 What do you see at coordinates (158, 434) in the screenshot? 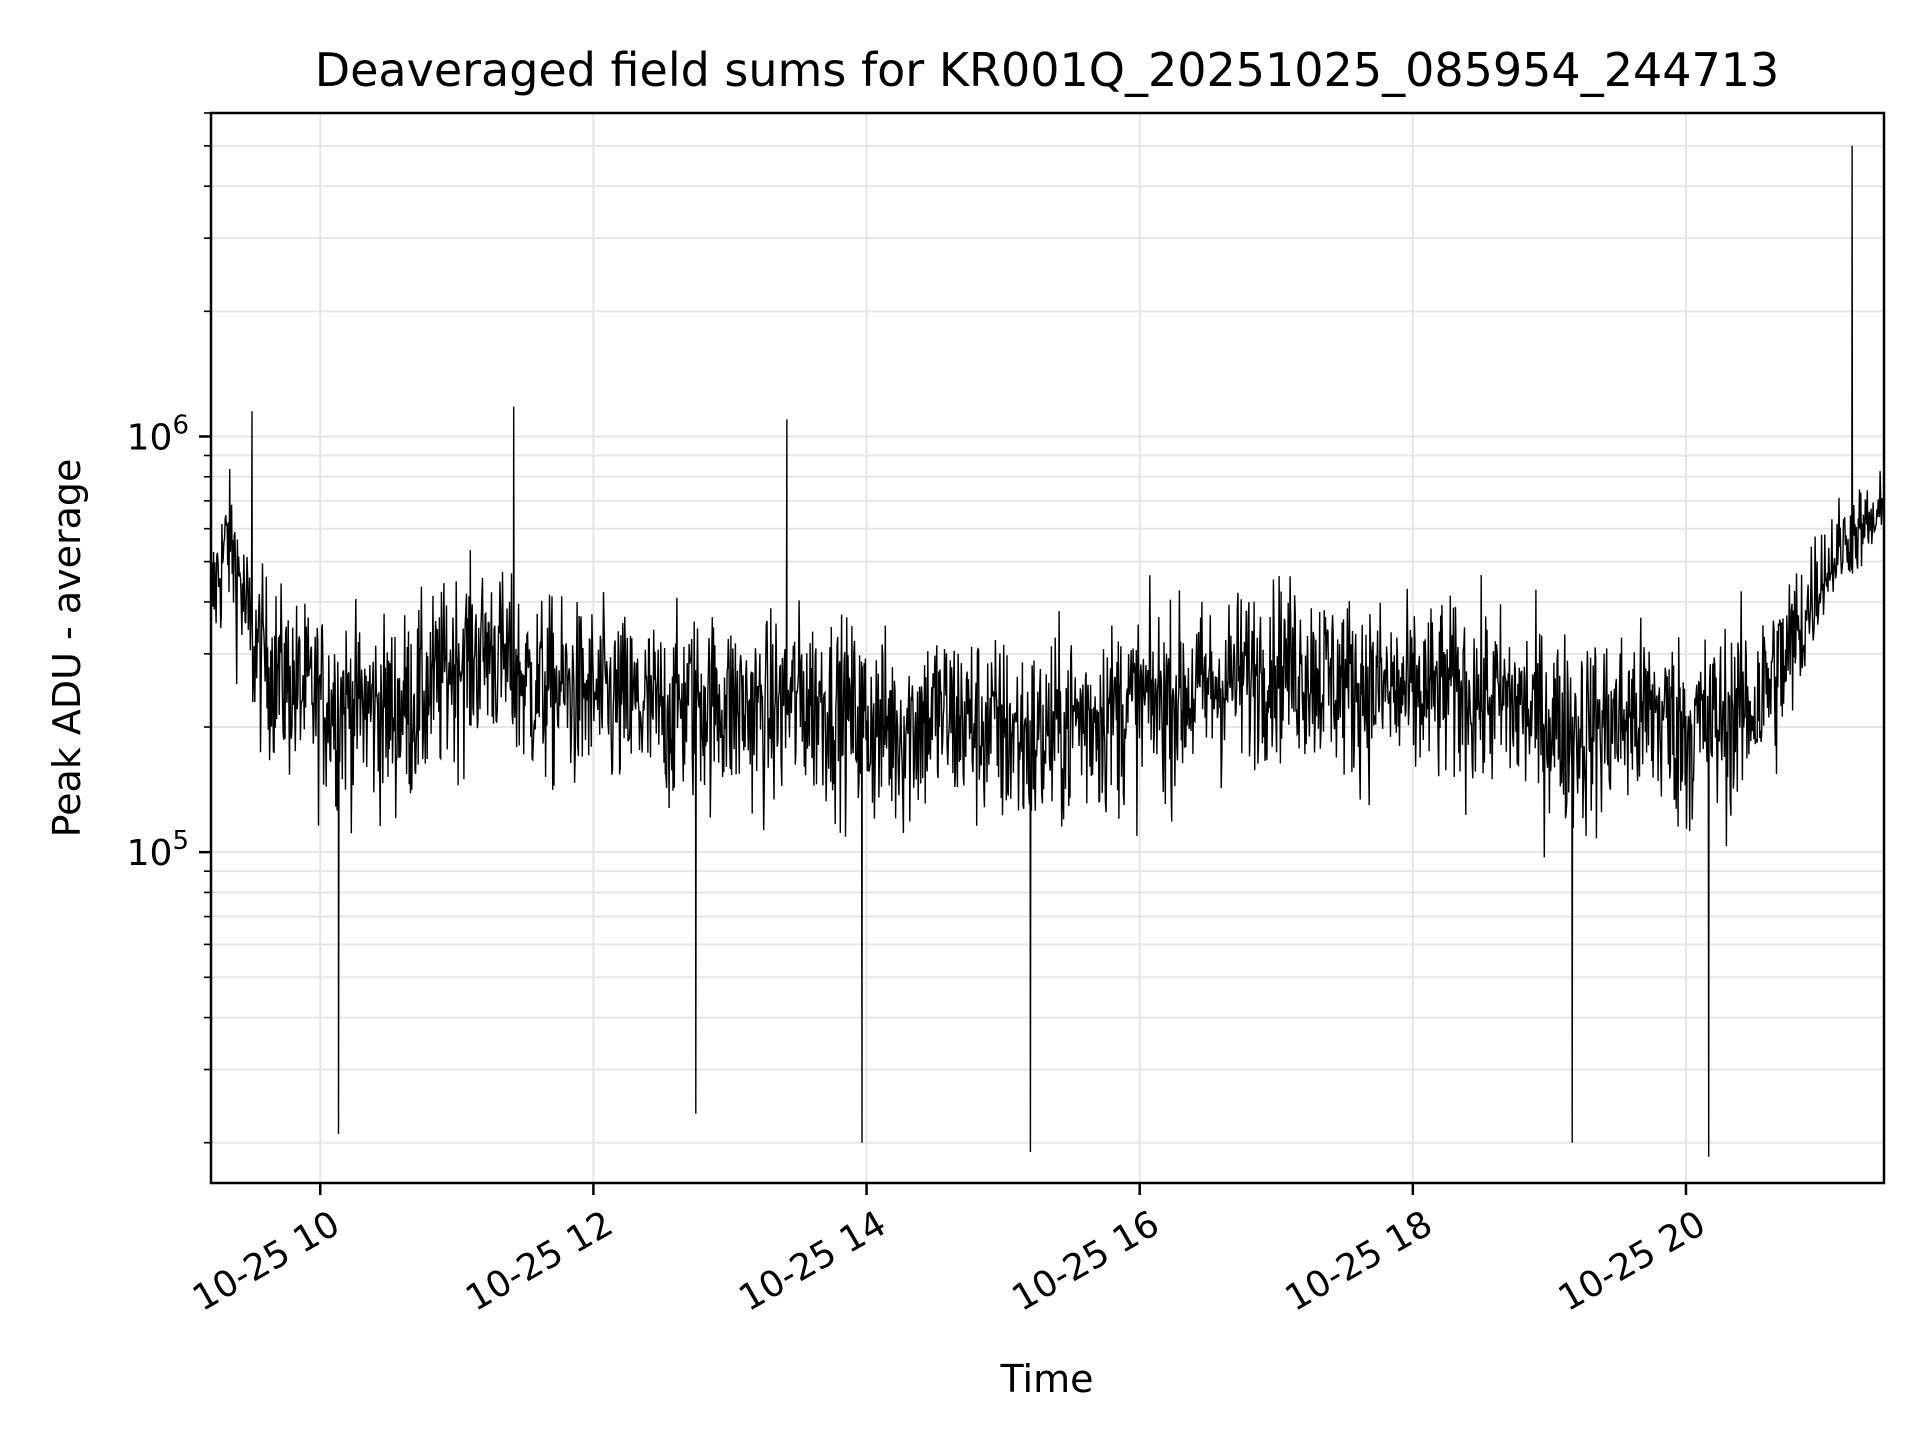
I see `y-tick-label: 10⁶` at bounding box center [158, 434].